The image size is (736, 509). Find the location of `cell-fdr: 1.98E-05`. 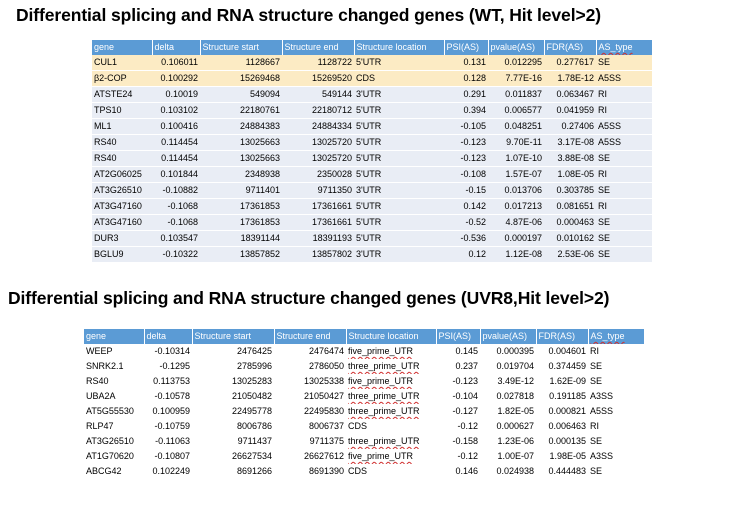

cell-fdr: 1.98E-05 is located at coordinates (567, 456).